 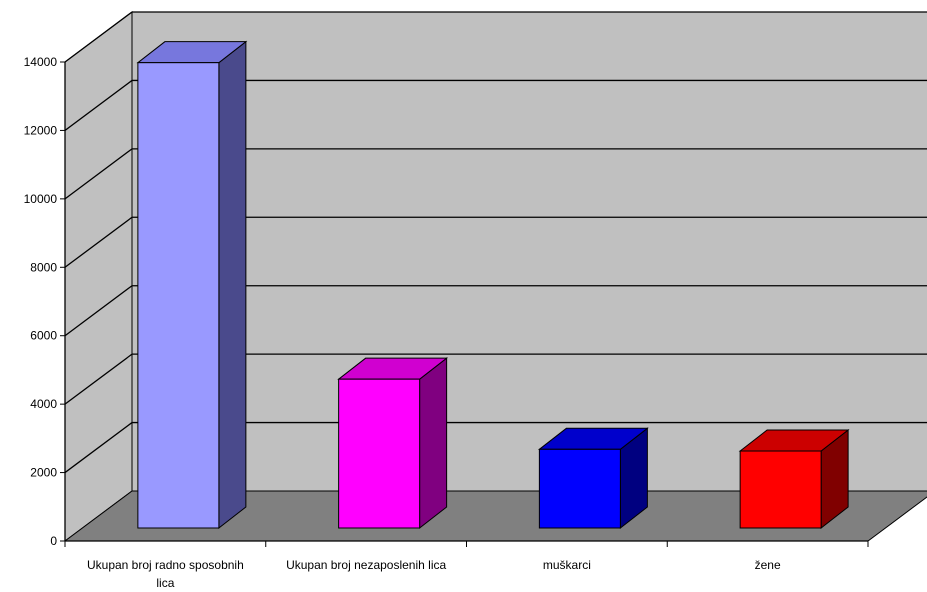 What do you see at coordinates (43, 336) in the screenshot?
I see `y-tick-label: 6000` at bounding box center [43, 336].